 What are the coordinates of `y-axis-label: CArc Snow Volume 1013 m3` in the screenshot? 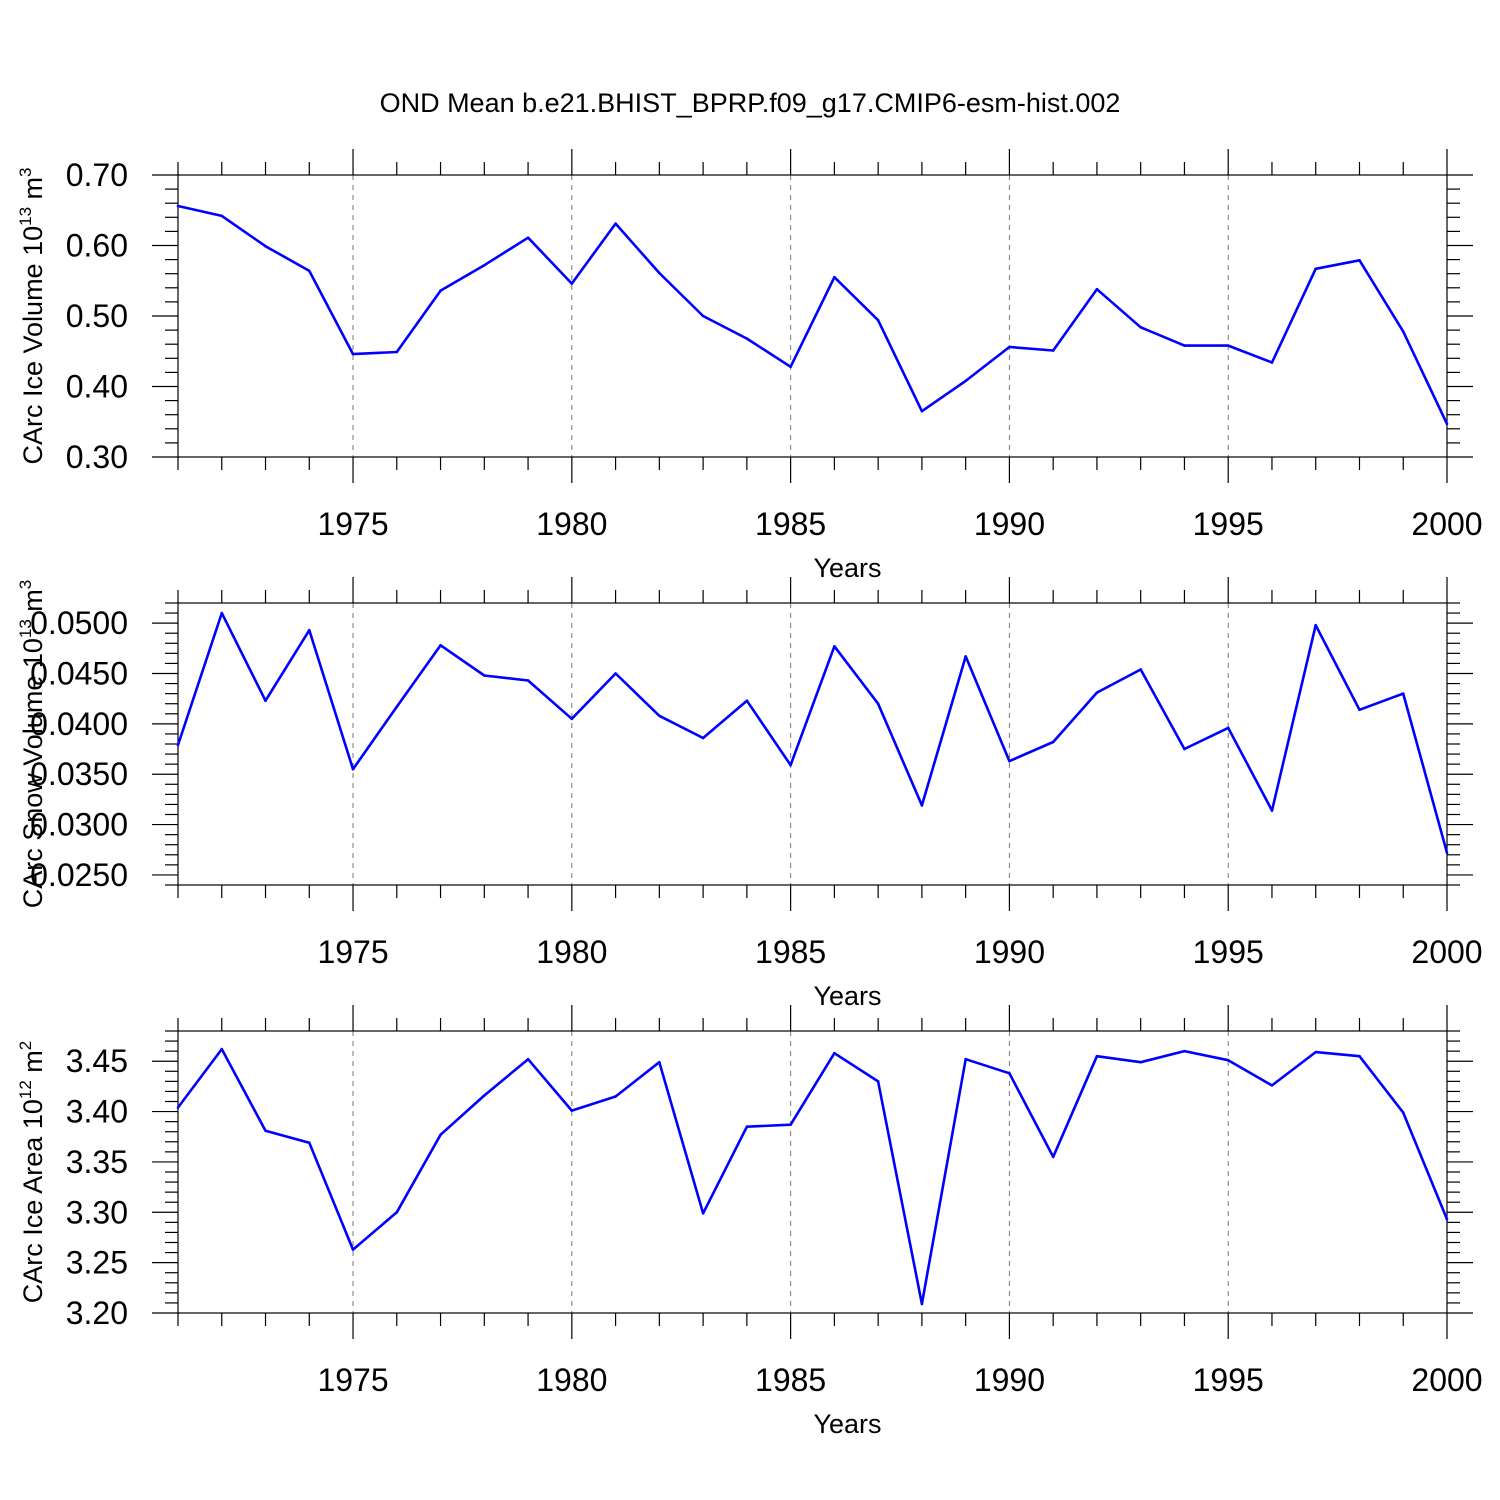 It's located at (32, 744).